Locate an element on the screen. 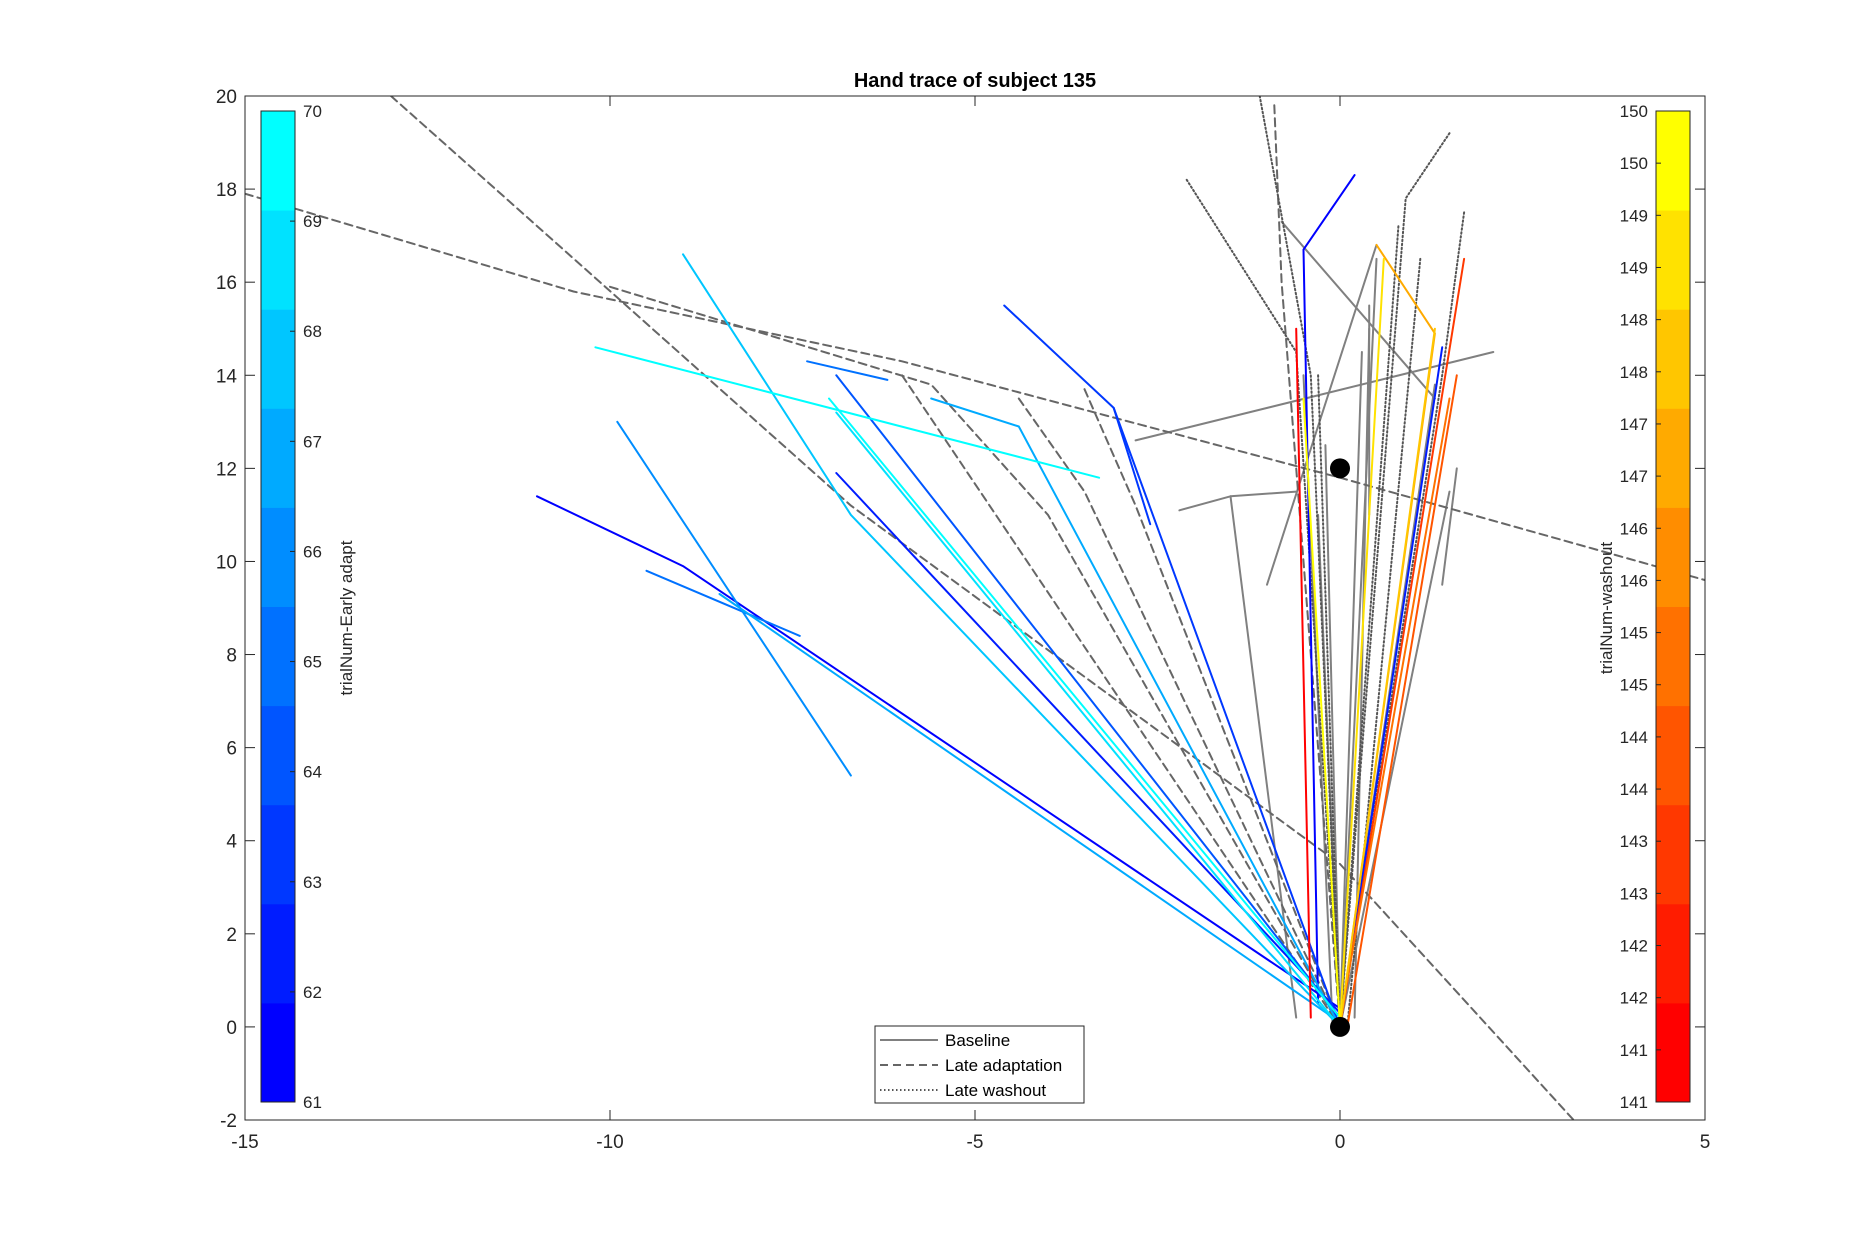 Image resolution: width=1875 pixels, height=1250 pixels. y-tick-label: 8 is located at coordinates (231, 656).